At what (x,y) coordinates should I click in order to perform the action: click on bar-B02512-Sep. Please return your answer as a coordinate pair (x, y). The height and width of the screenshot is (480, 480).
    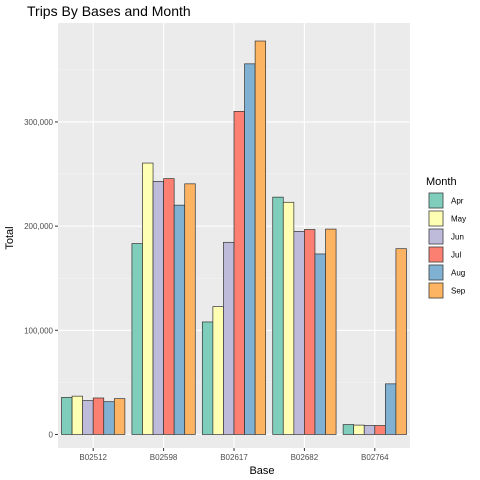
    Looking at the image, I should click on (119, 416).